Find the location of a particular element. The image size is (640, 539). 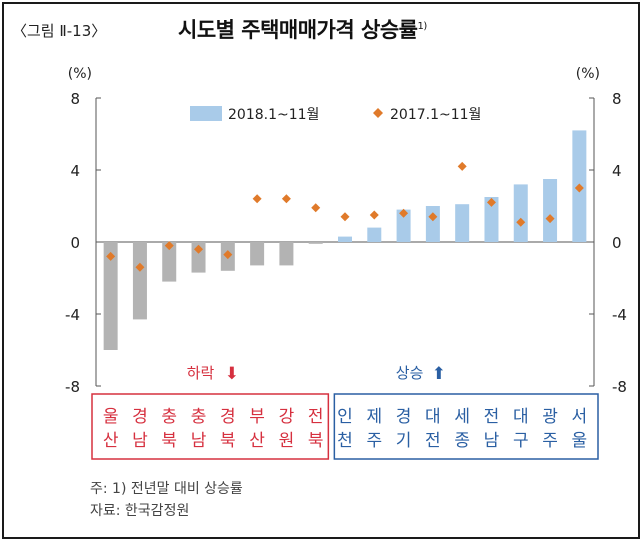

x-tick-label-경기-1: 경 is located at coordinates (404, 417).